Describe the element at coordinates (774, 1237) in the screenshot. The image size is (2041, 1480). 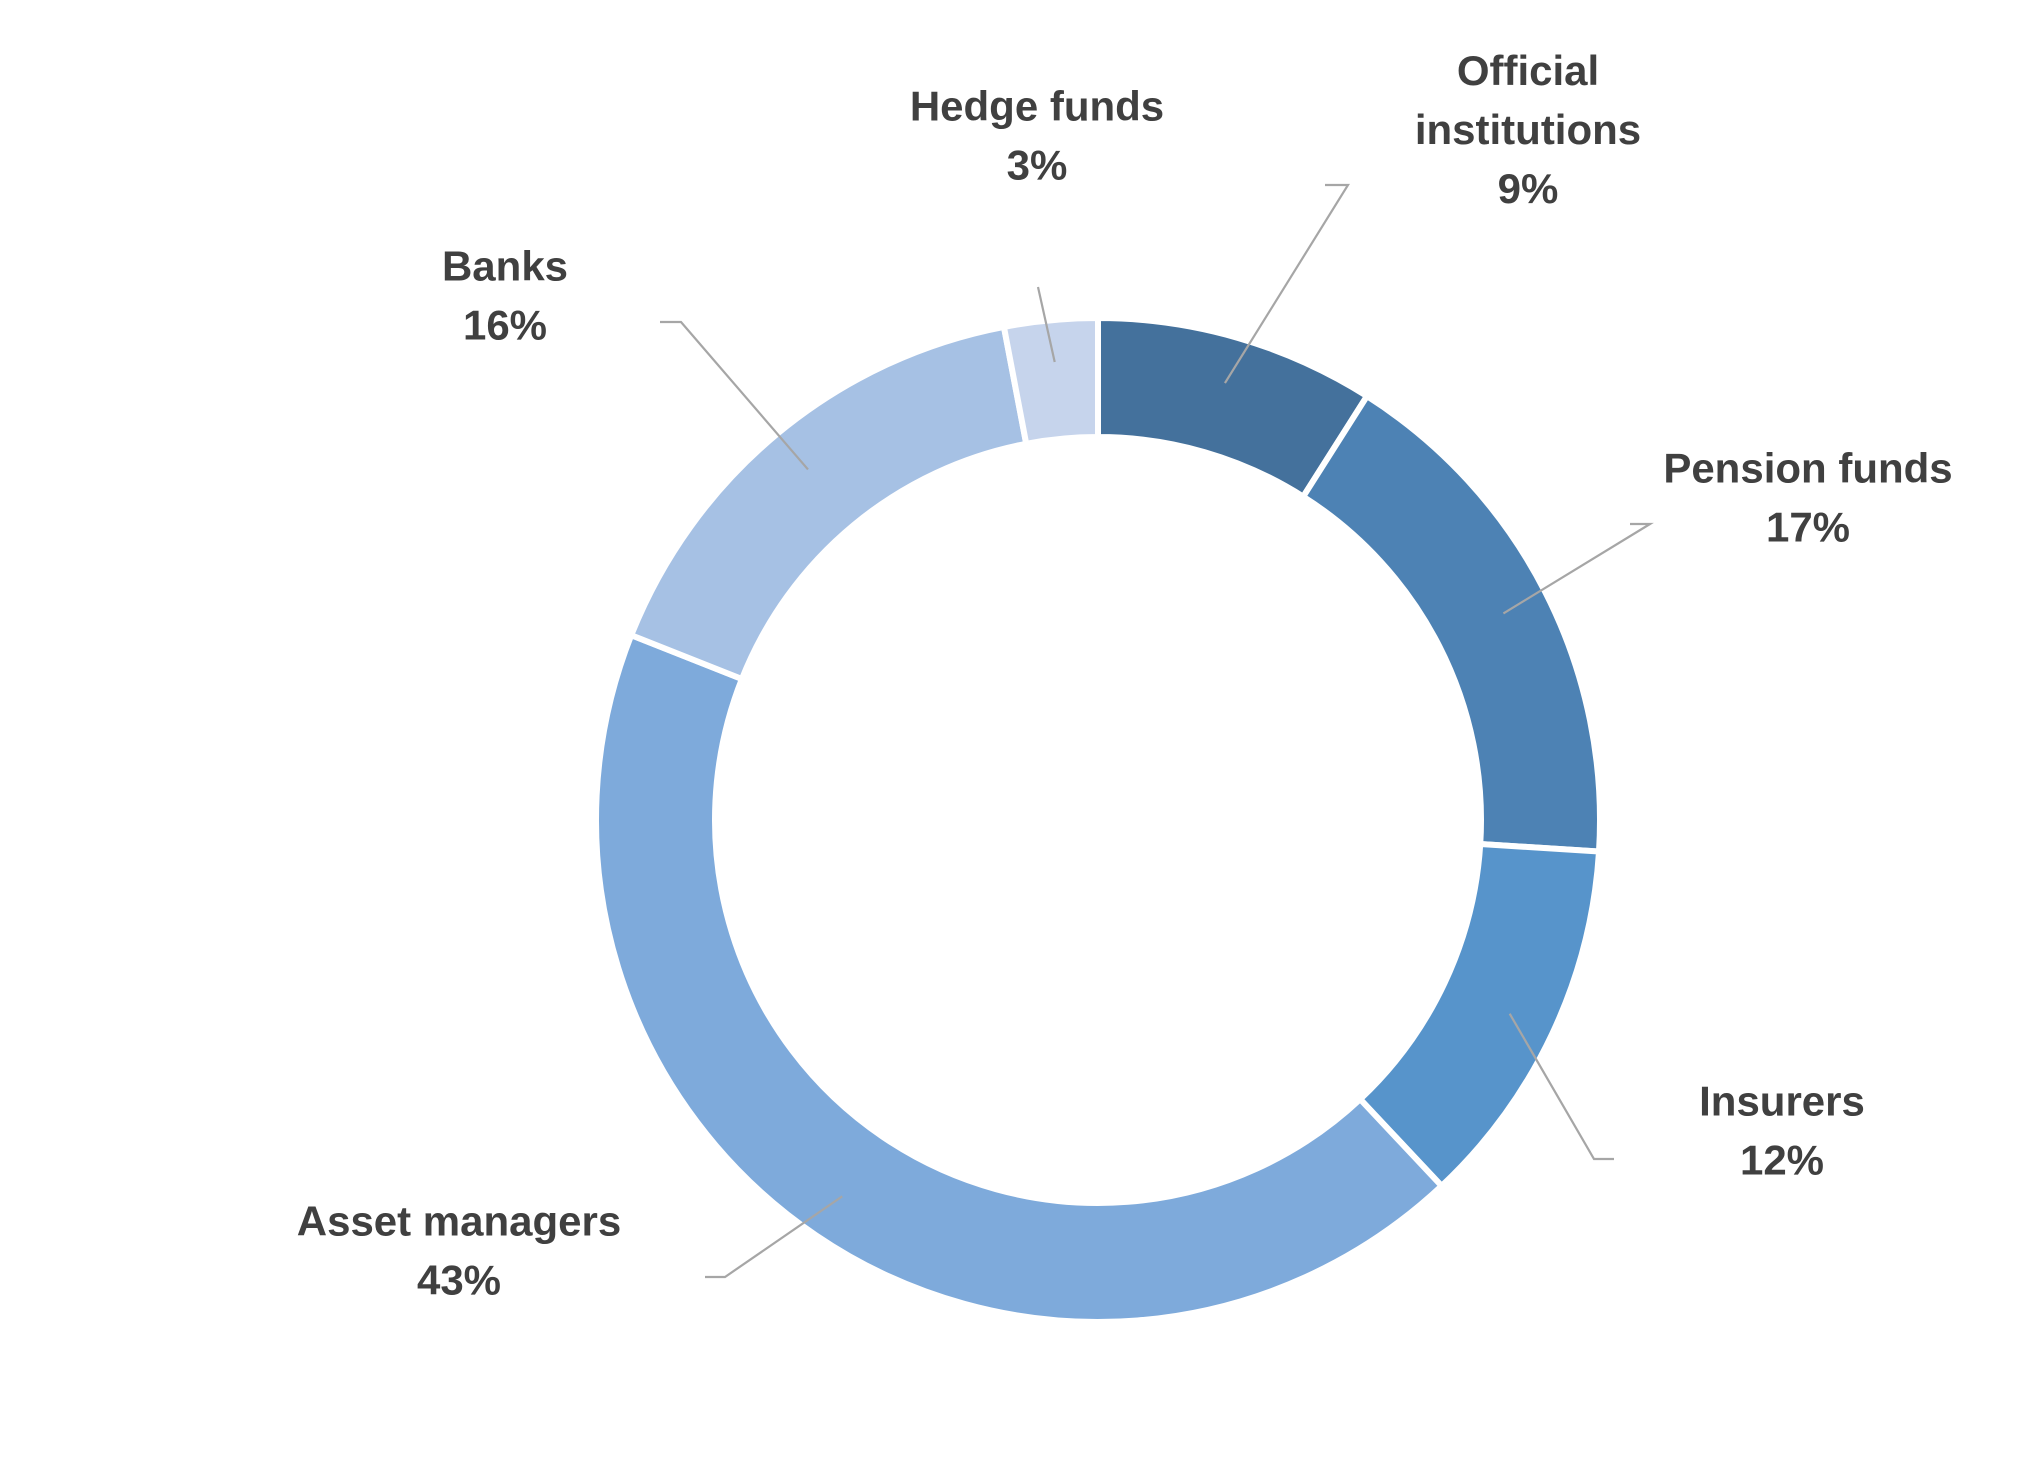
I see `leader-line-asset-managers` at that location.